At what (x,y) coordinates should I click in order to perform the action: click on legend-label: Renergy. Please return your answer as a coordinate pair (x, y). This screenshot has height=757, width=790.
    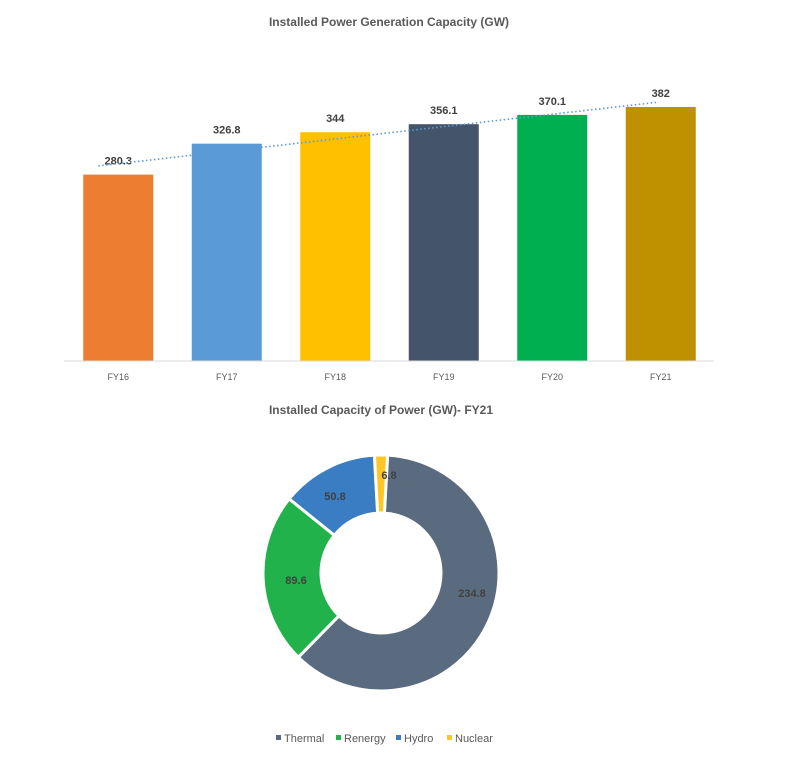
    Looking at the image, I should click on (365, 739).